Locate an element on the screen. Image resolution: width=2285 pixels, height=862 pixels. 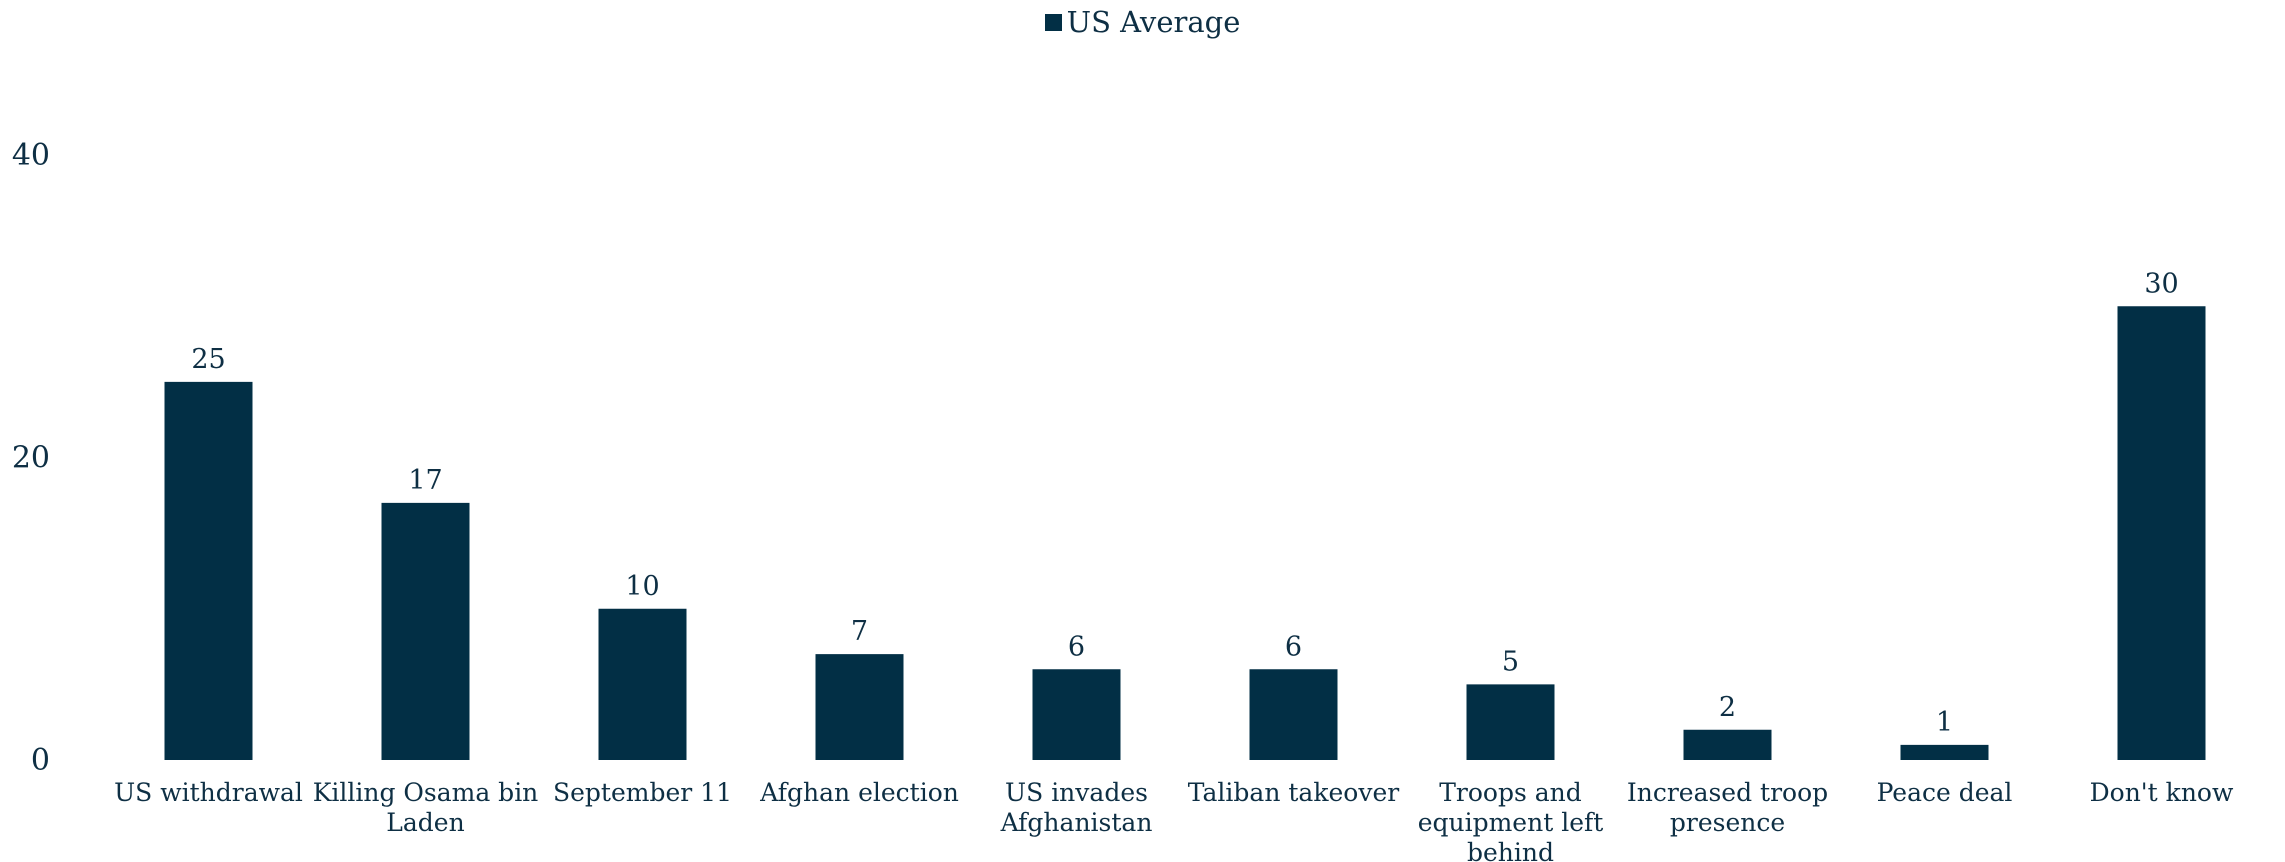
x-tick-label-line: Troops and is located at coordinates (1510, 792).